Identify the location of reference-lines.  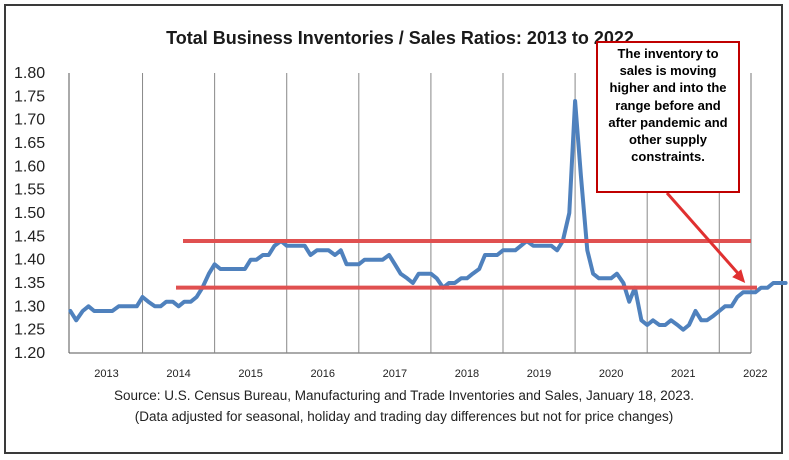
(466, 264).